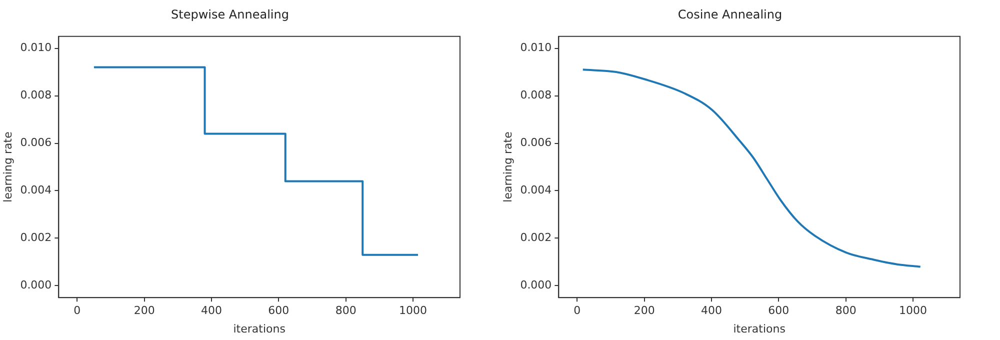 The height and width of the screenshot is (340, 1000). Describe the element at coordinates (730, 14) in the screenshot. I see `chart-title: Cosine Annealing` at that location.